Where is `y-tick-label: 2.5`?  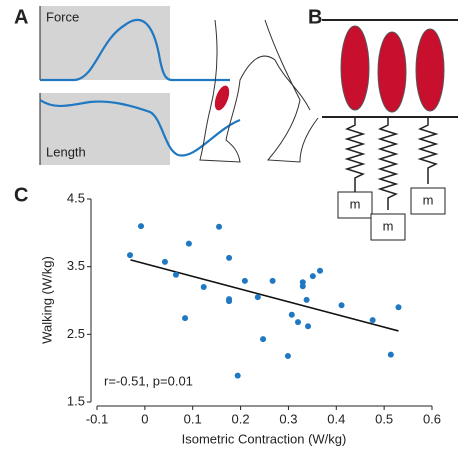 y-tick-label: 2.5 is located at coordinates (76, 333).